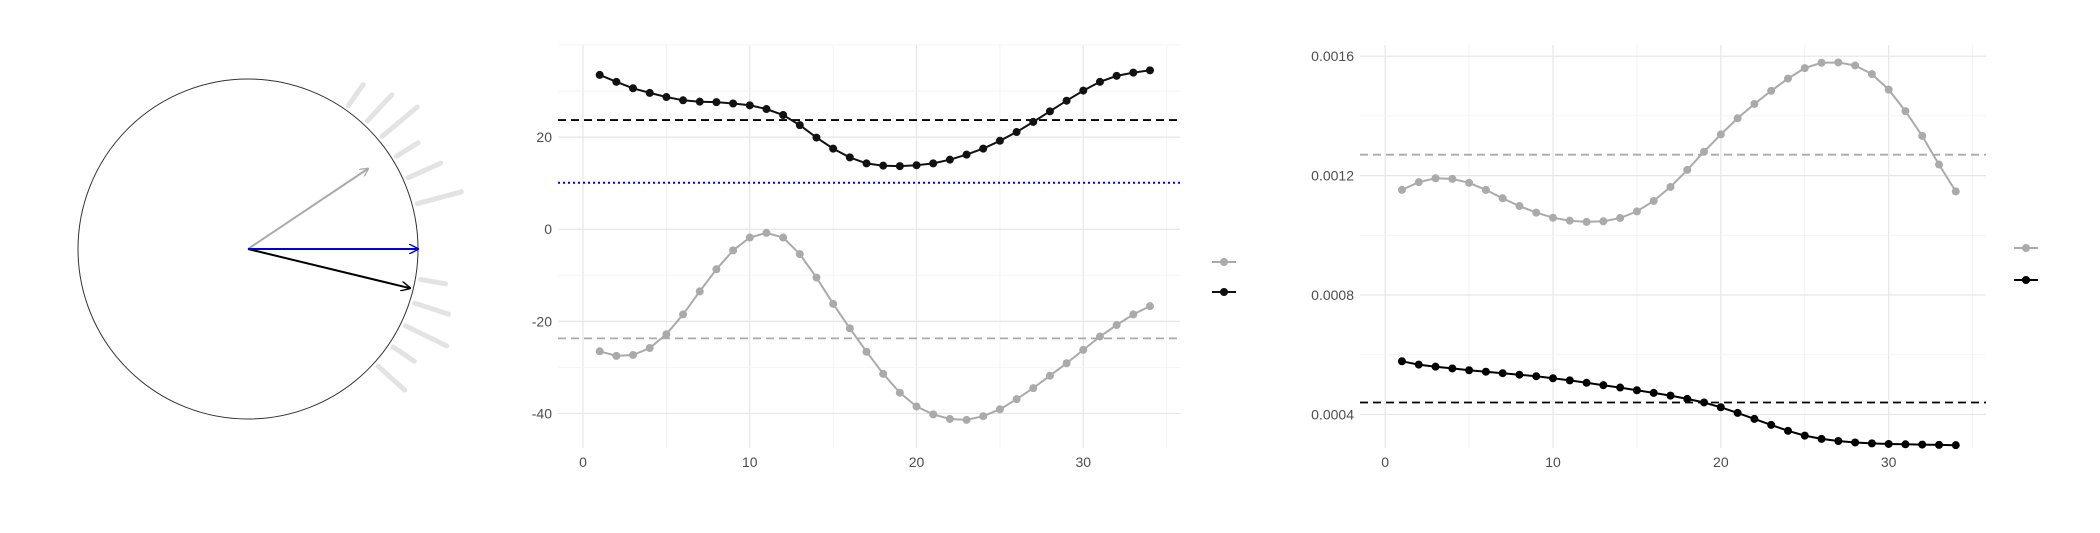 This screenshot has width=2100, height=533. I want to click on series-line-bg, so click(1679, 142).